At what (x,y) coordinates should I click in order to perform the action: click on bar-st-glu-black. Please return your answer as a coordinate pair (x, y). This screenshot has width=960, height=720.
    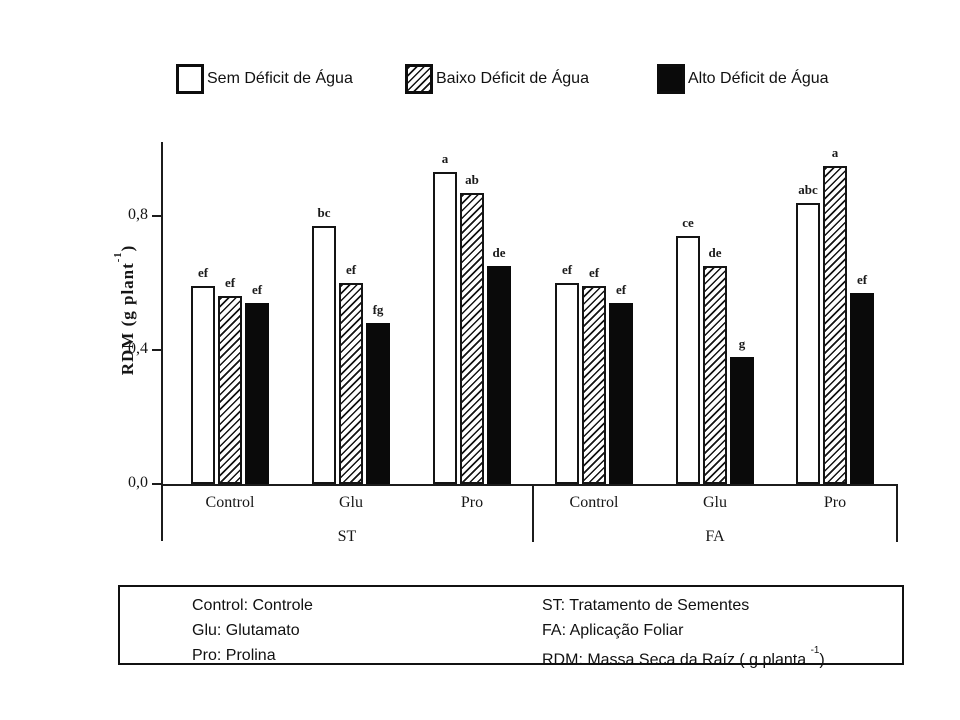
    Looking at the image, I should click on (378, 403).